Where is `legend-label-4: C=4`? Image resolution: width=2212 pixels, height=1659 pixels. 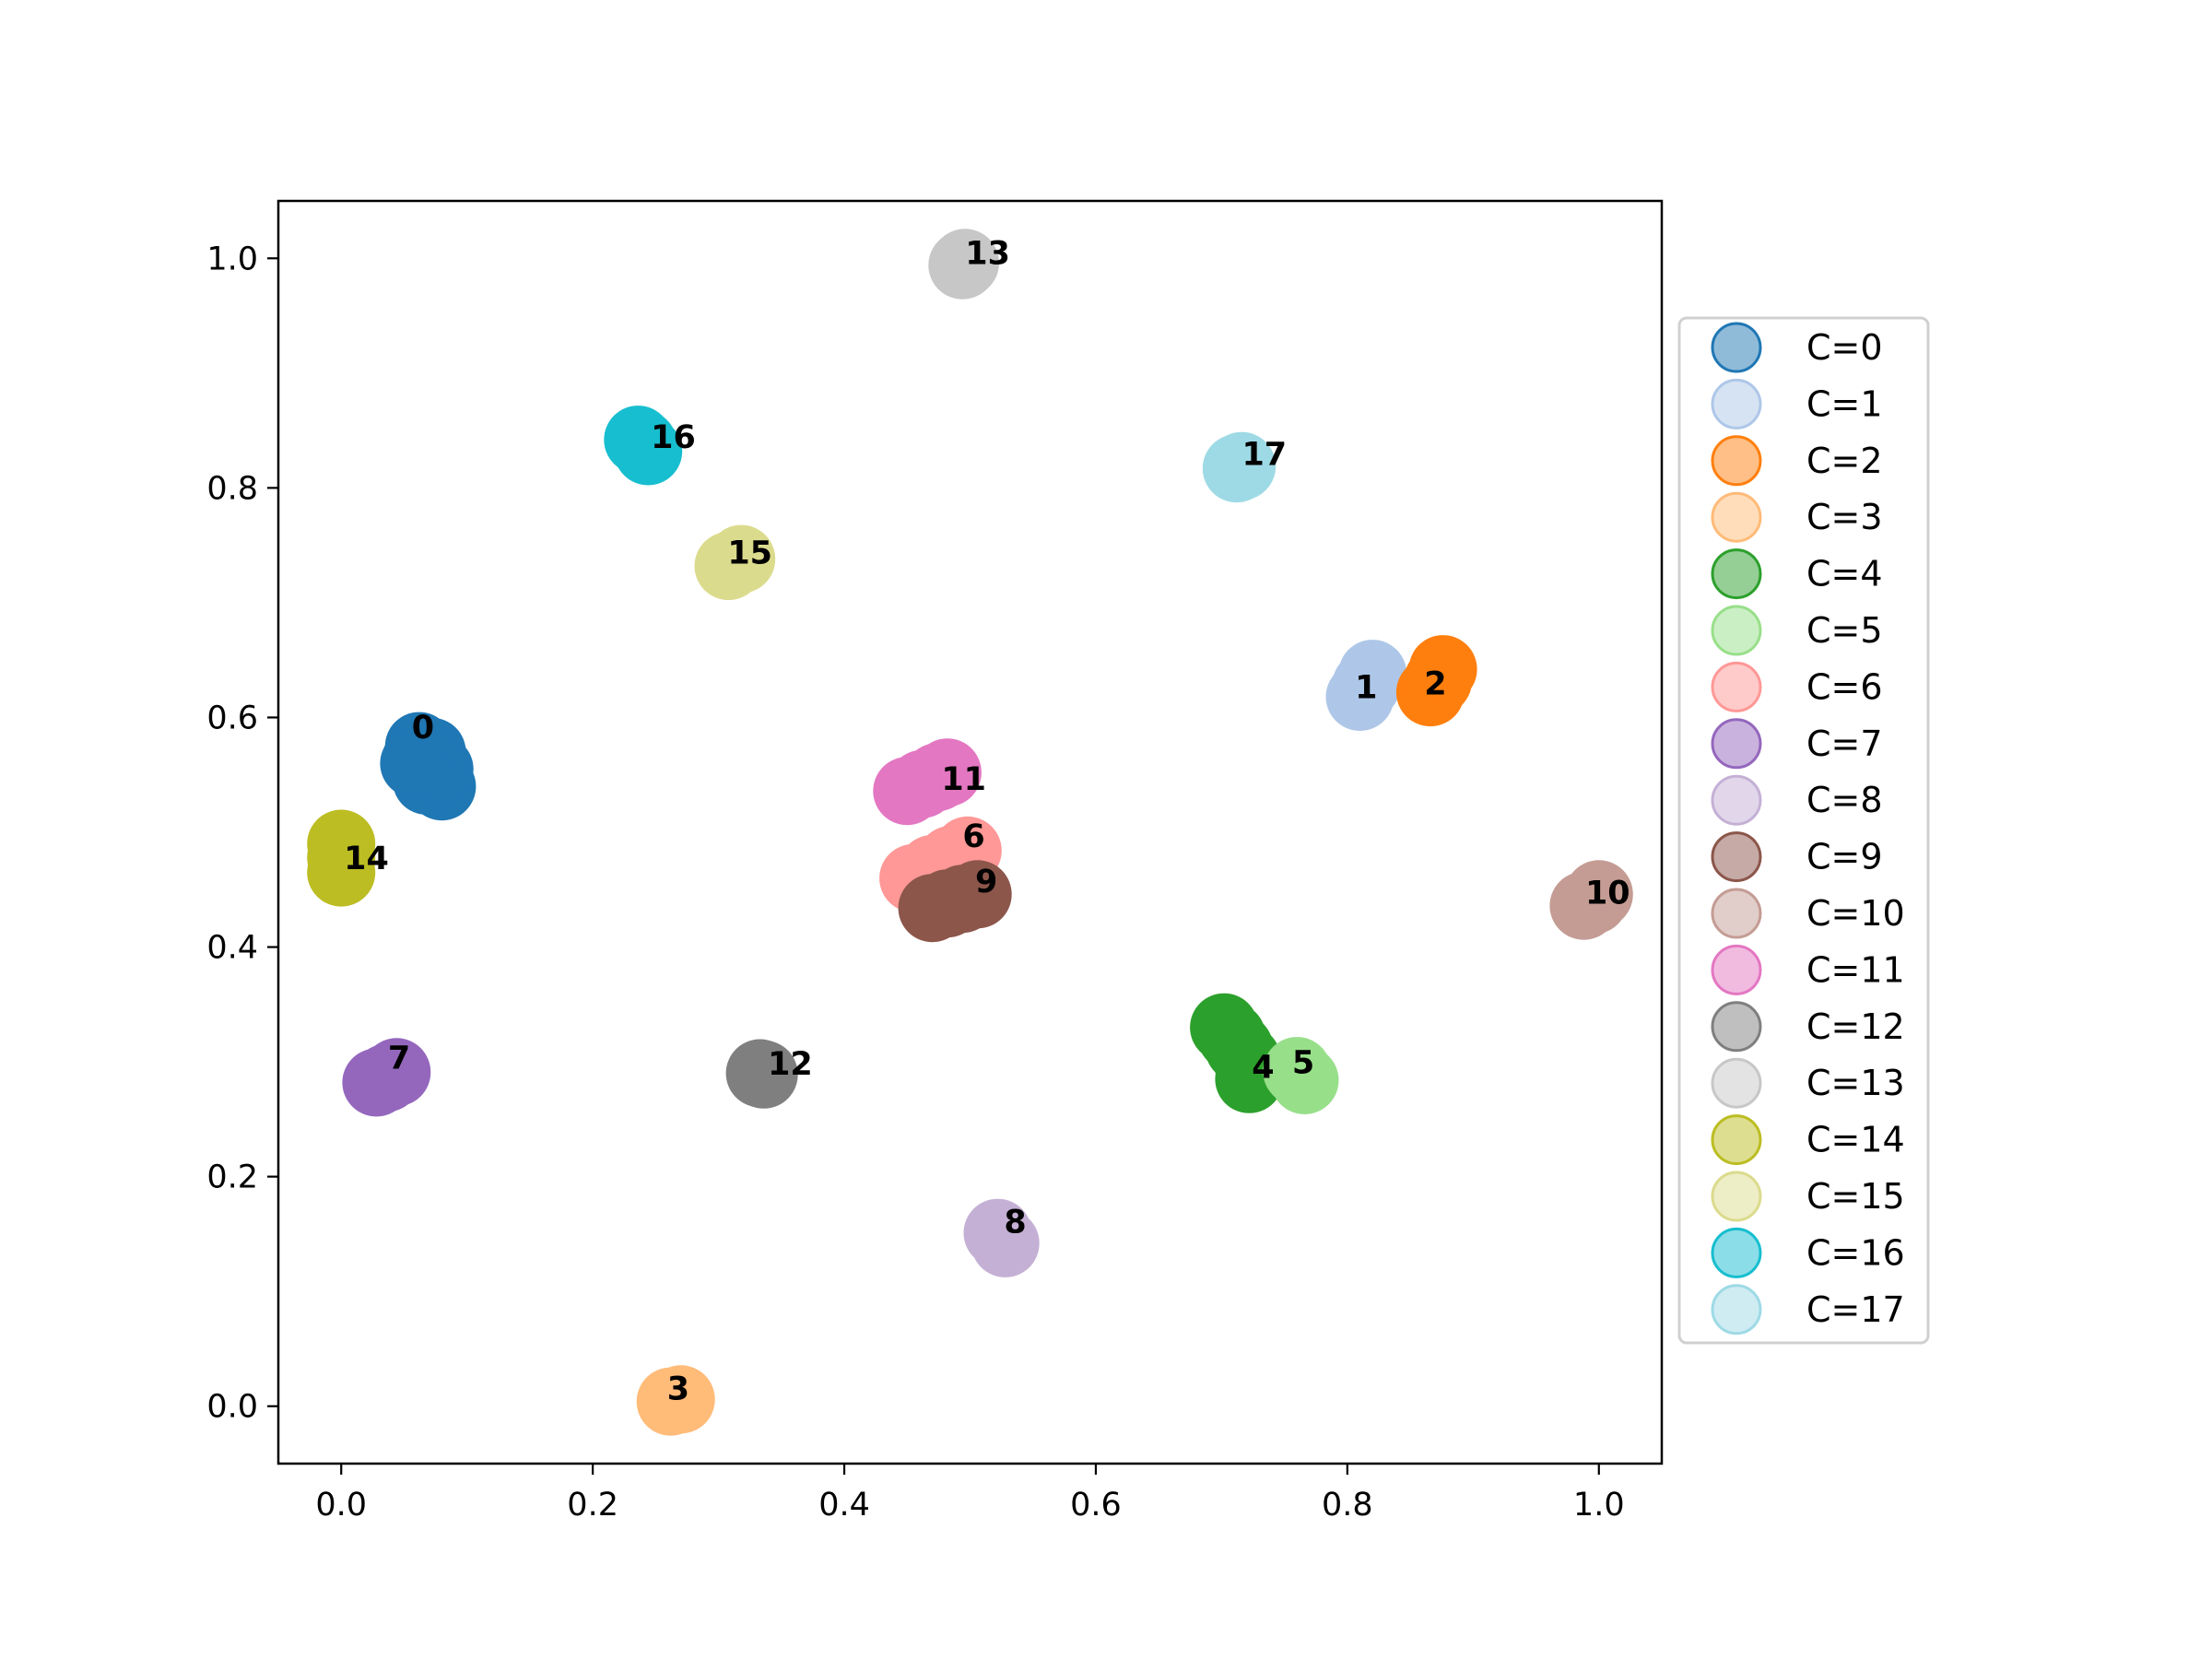 legend-label-4: C=4 is located at coordinates (1844, 574).